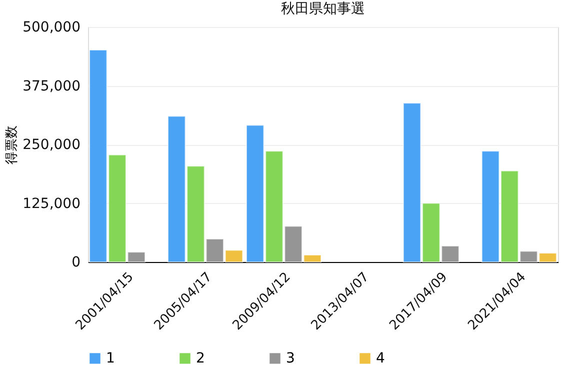 This screenshot has height=384, width=586. What do you see at coordinates (290, 358) in the screenshot?
I see `legend-label: 3` at bounding box center [290, 358].